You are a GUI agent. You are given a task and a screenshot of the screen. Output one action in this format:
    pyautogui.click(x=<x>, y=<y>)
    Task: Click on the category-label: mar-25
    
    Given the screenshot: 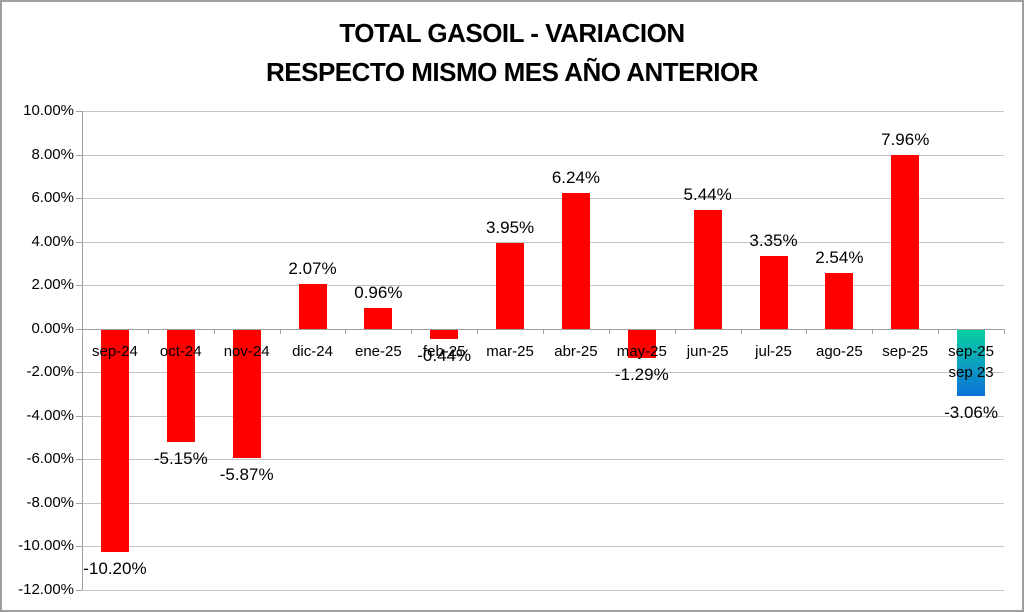 What is the action you would take?
    pyautogui.click(x=510, y=351)
    